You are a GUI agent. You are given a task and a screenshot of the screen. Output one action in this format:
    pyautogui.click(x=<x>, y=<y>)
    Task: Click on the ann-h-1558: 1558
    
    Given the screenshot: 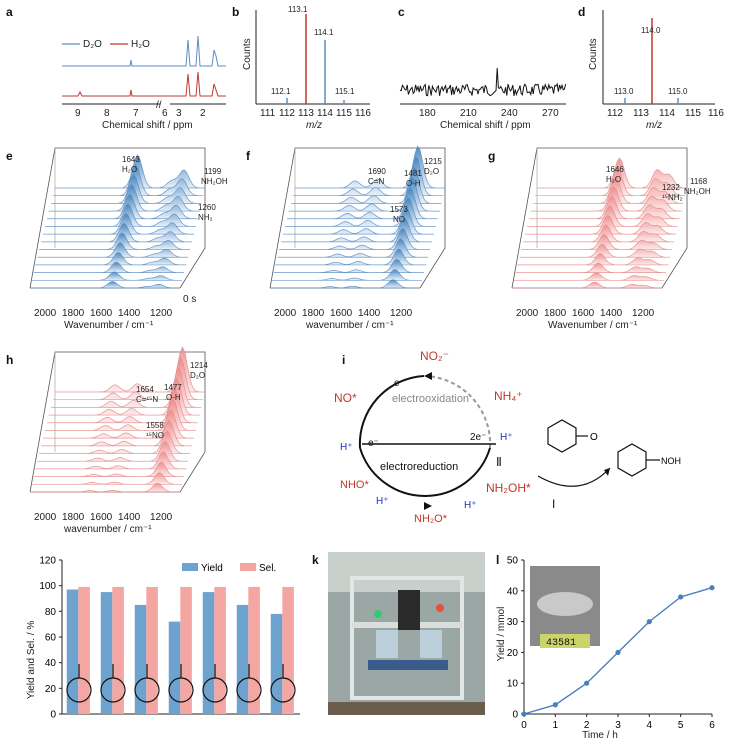 What is the action you would take?
    pyautogui.click(x=155, y=425)
    